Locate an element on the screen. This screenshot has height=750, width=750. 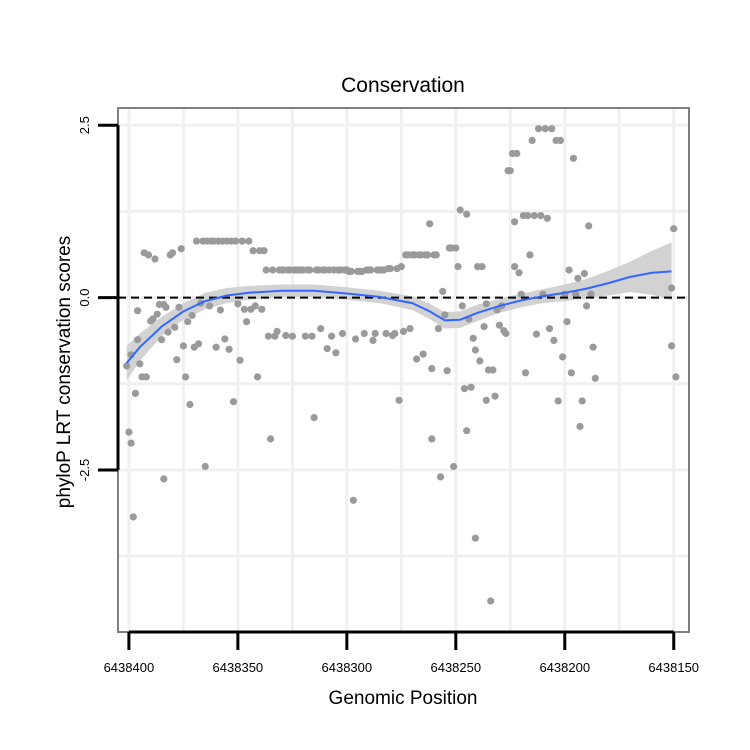
x-tick-label: 6438250 is located at coordinates (455, 667).